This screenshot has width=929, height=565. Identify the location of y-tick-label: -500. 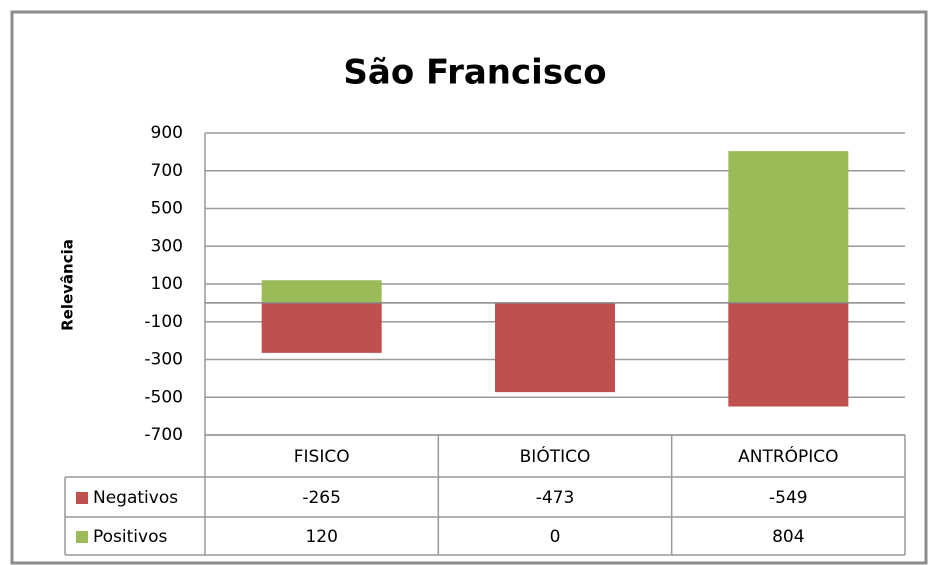
(163, 397).